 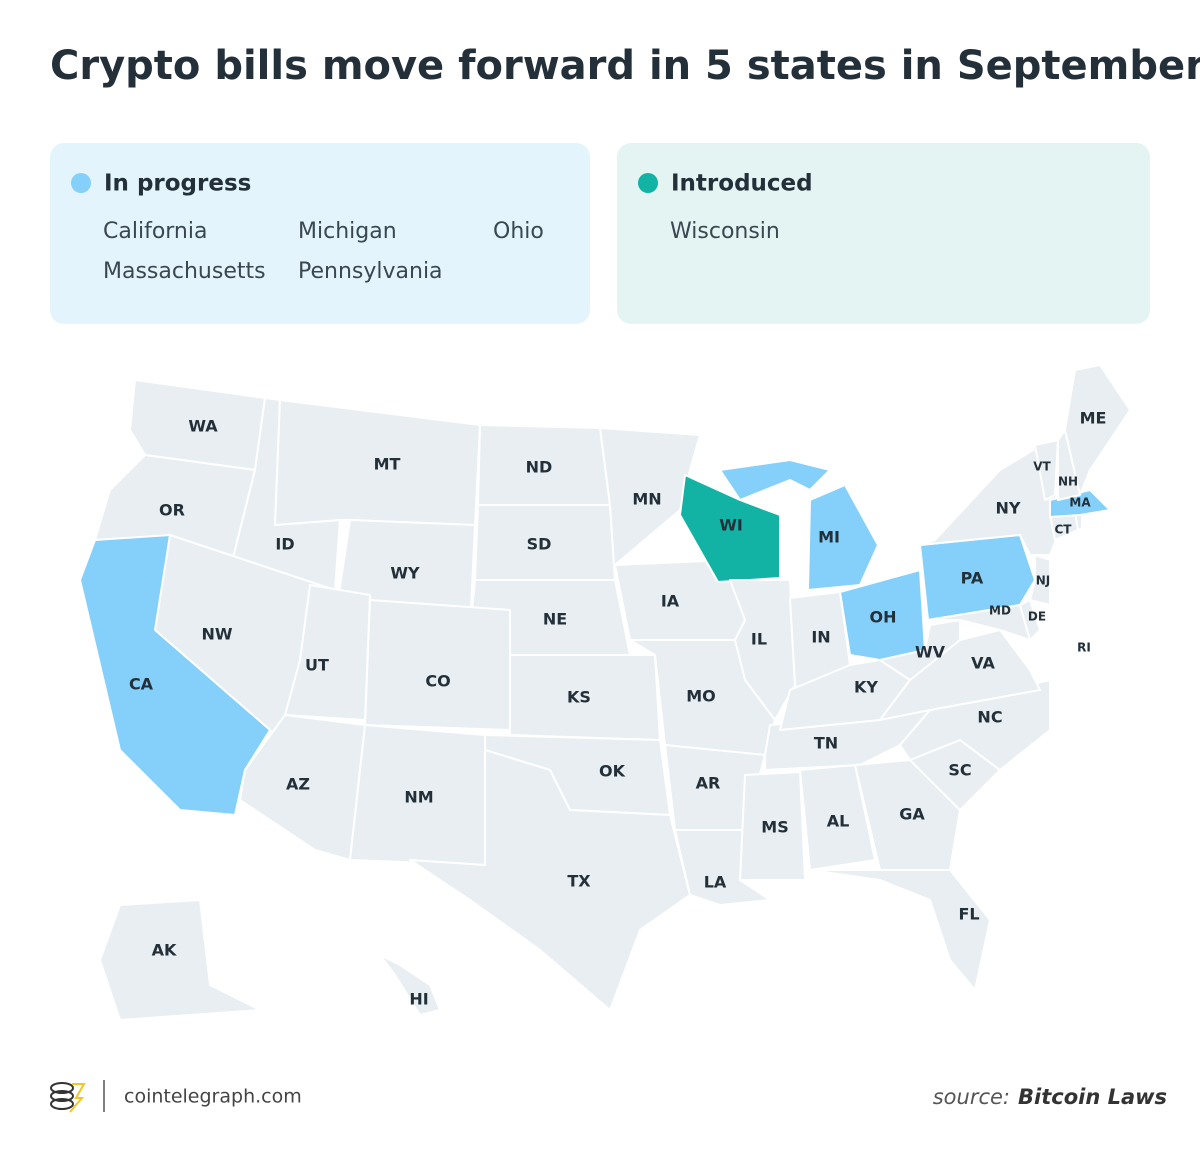 What do you see at coordinates (284, 544) in the screenshot?
I see `state-label: ID` at bounding box center [284, 544].